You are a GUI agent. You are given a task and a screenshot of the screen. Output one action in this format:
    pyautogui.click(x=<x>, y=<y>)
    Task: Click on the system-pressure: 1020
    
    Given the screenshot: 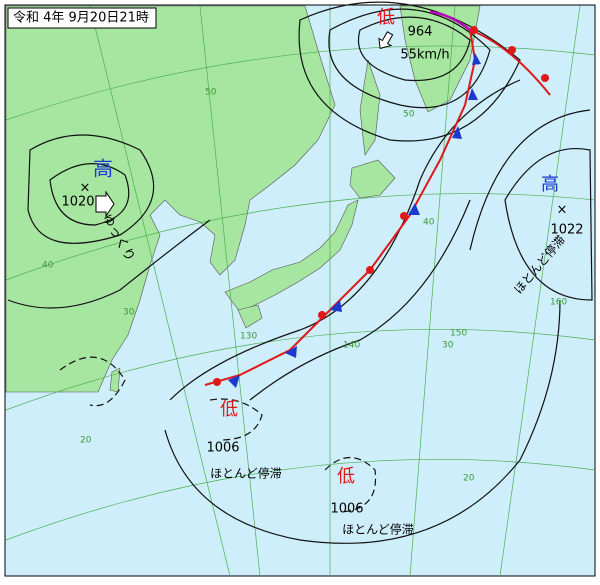 What is the action you would take?
    pyautogui.click(x=77, y=202)
    